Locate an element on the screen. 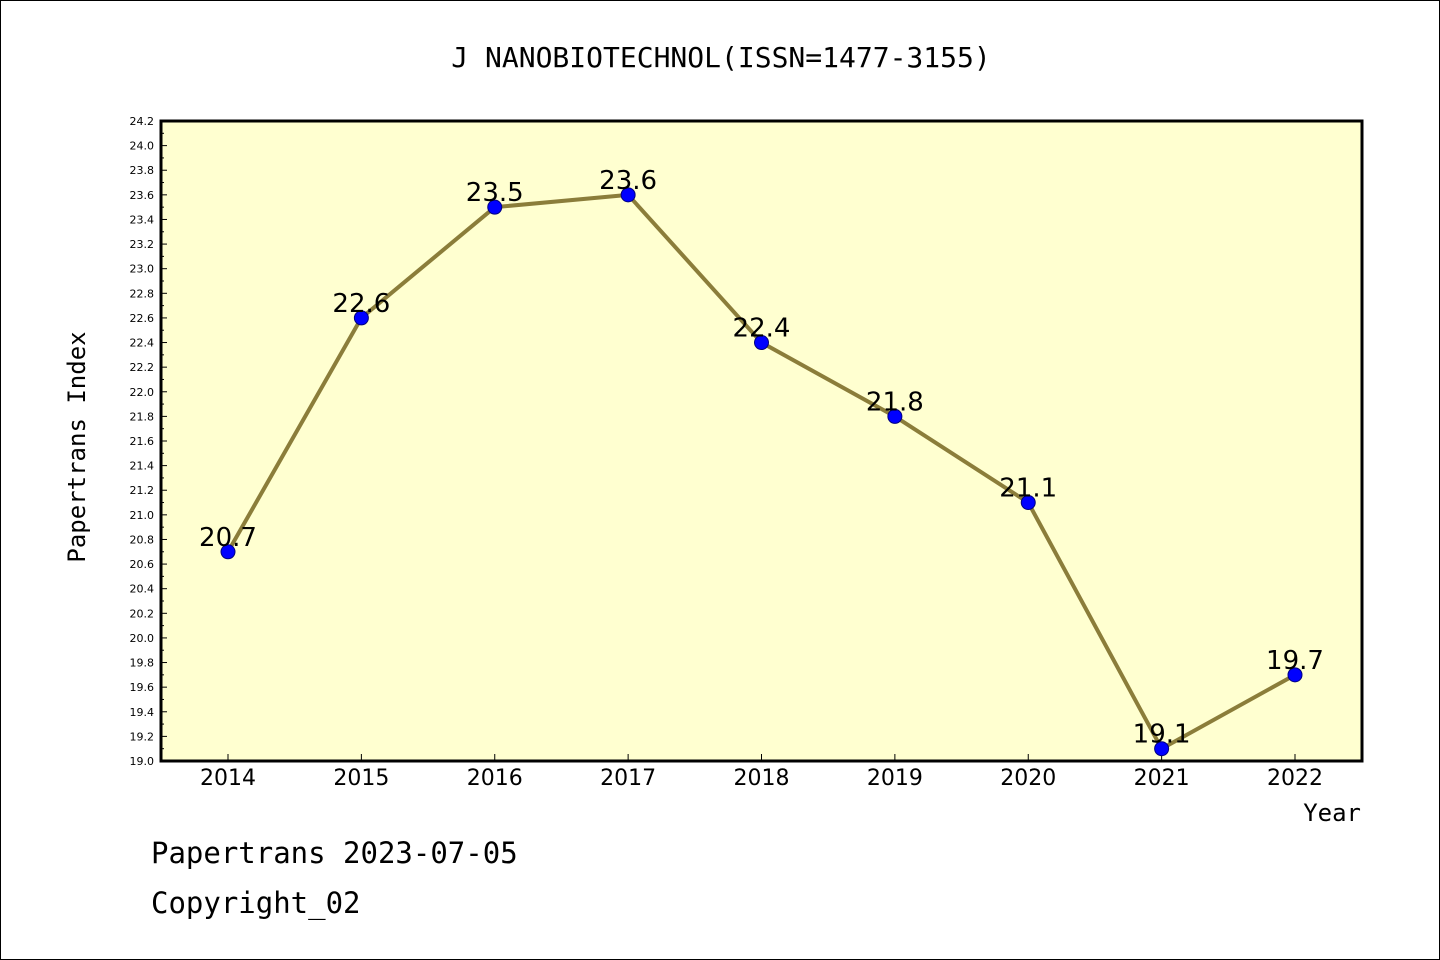  y-tick-label: 20.2 is located at coordinates (142, 613).